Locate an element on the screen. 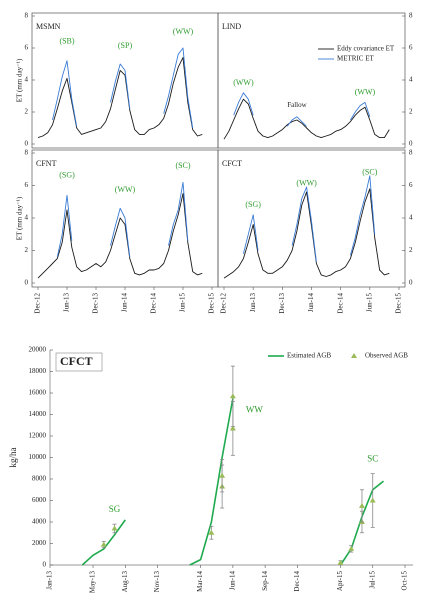  y-tick-label: 12000 is located at coordinates (38, 436).